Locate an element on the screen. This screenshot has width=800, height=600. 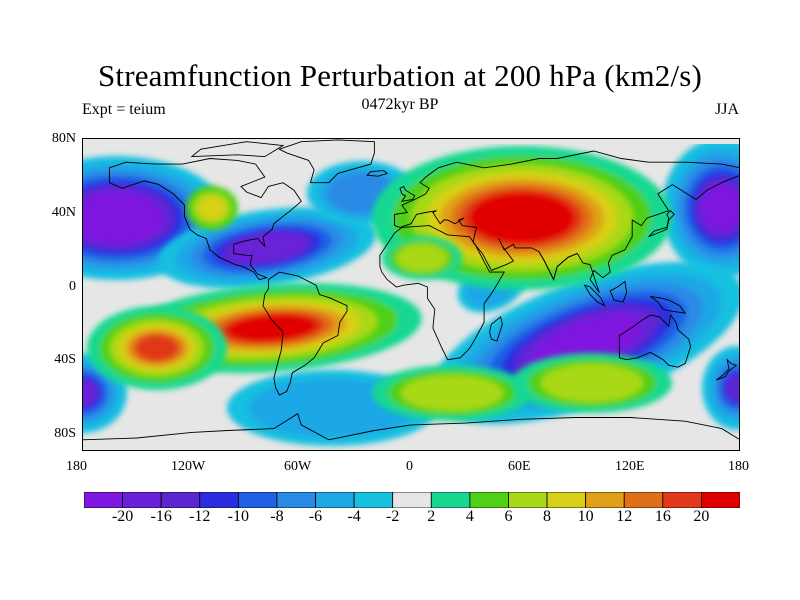
colorbar-tick-label: 4 is located at coordinates (469, 516).